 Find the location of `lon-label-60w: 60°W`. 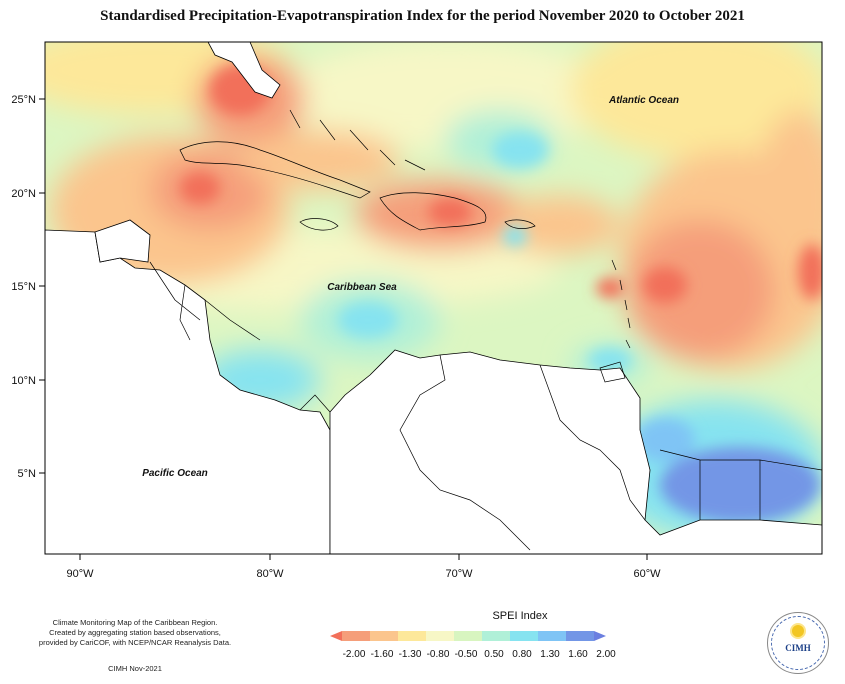

lon-label-60w: 60°W is located at coordinates (647, 574).